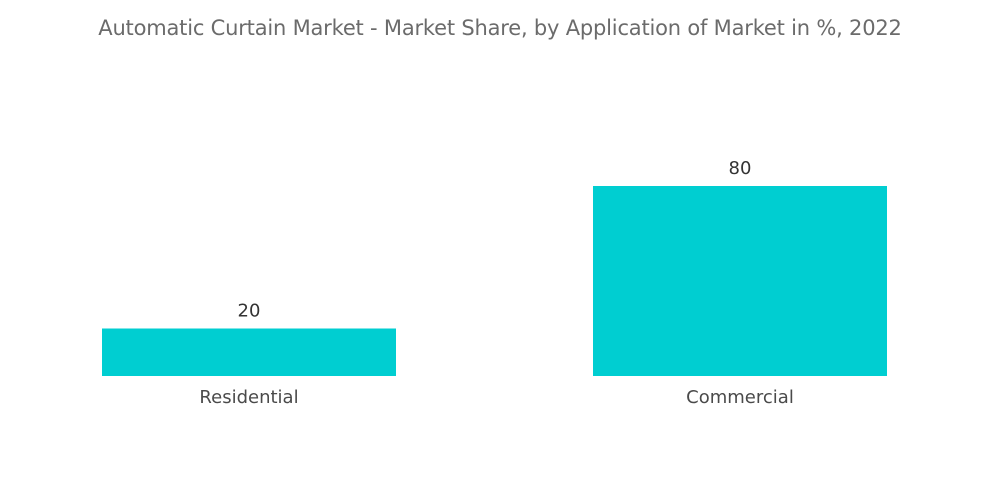 Image resolution: width=1000 pixels, height=504 pixels. What do you see at coordinates (249, 311) in the screenshot?
I see `data-label-residential: 20` at bounding box center [249, 311].